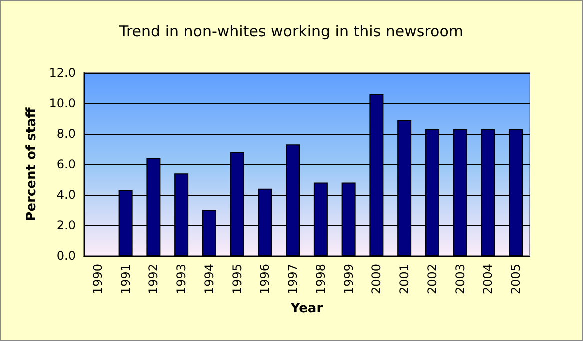  I want to click on x-tick-label: 2004, so click(488, 279).